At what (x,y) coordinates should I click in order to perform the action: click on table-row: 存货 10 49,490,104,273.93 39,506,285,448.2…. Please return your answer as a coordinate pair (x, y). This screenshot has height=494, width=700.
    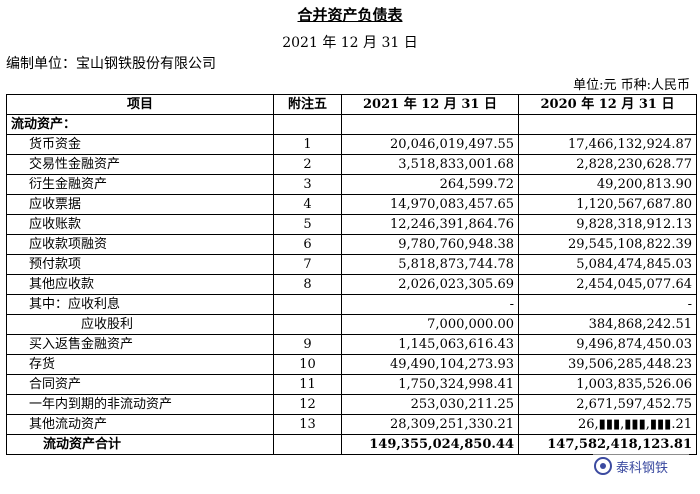
    Looking at the image, I should click on (351, 364).